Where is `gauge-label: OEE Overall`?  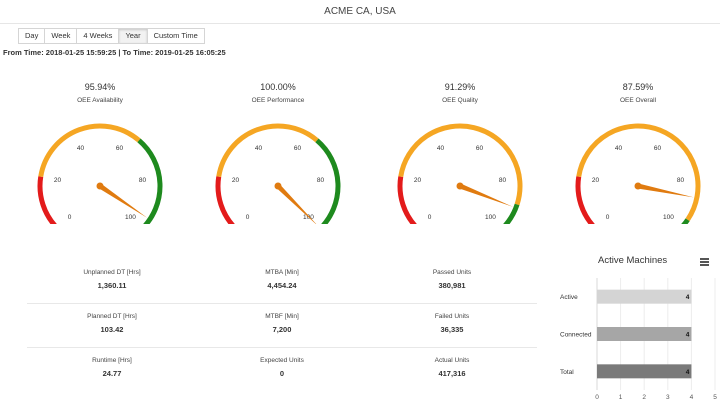 gauge-label: OEE Overall is located at coordinates (638, 100).